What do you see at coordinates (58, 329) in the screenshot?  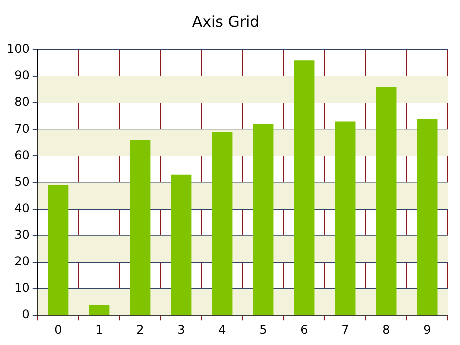 I see `x-tick-label: 0` at bounding box center [58, 329].